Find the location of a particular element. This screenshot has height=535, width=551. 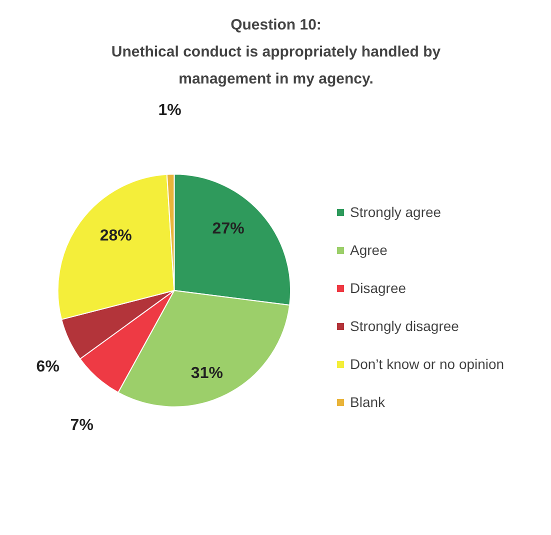

data-label: 6% is located at coordinates (48, 367).